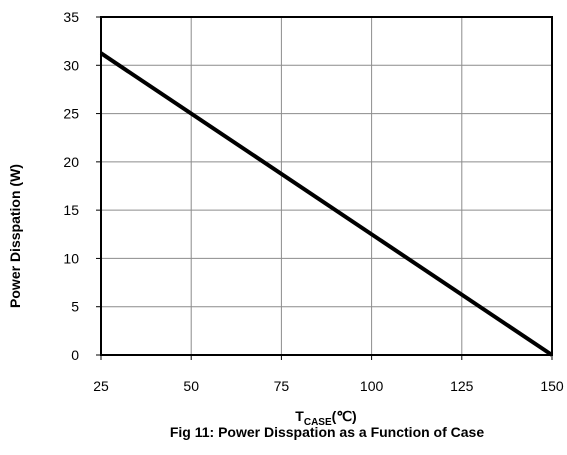 The height and width of the screenshot is (455, 567). I want to click on y-tick-label-5: 25, so click(71, 114).